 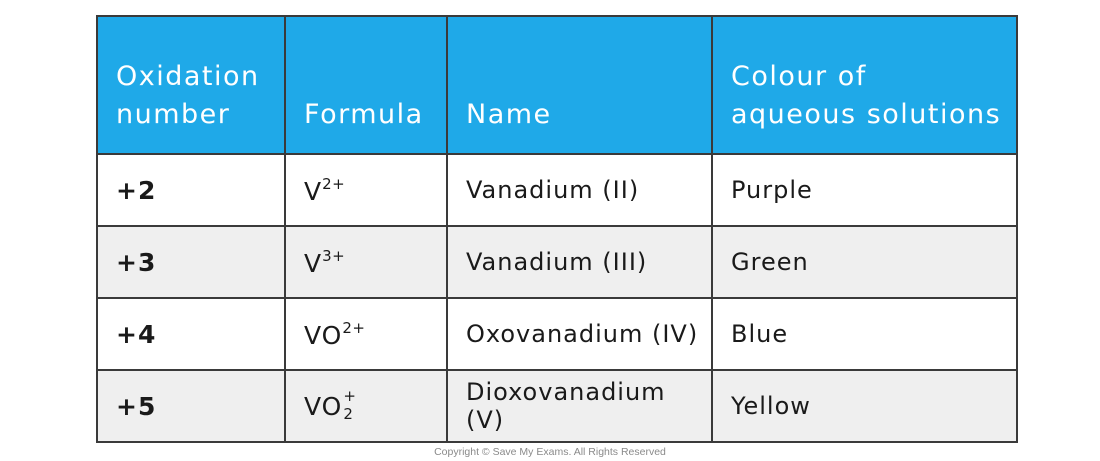 What do you see at coordinates (191, 334) in the screenshot?
I see `oxidation-cell: +4` at bounding box center [191, 334].